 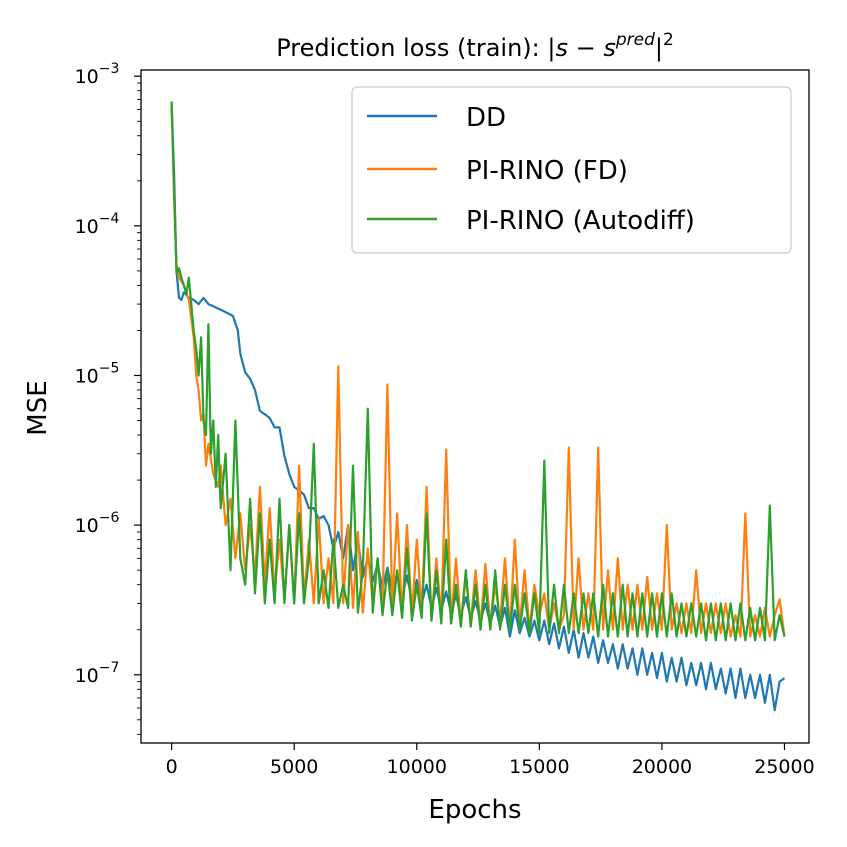 I want to click on chart-title: Prediction loss (train): |s − spred|2, so click(x=475, y=46).